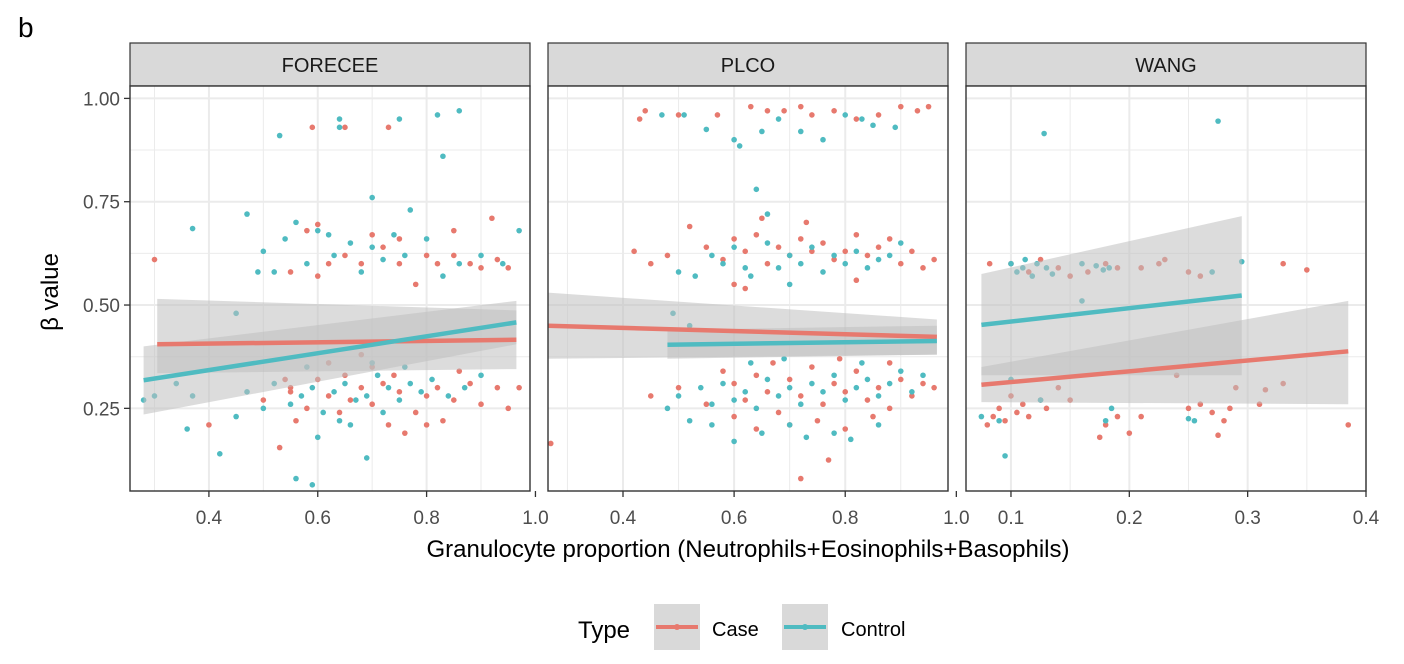 This screenshot has height=664, width=1404. What do you see at coordinates (1247, 518) in the screenshot?
I see `x-tick-label: 0.3` at bounding box center [1247, 518].